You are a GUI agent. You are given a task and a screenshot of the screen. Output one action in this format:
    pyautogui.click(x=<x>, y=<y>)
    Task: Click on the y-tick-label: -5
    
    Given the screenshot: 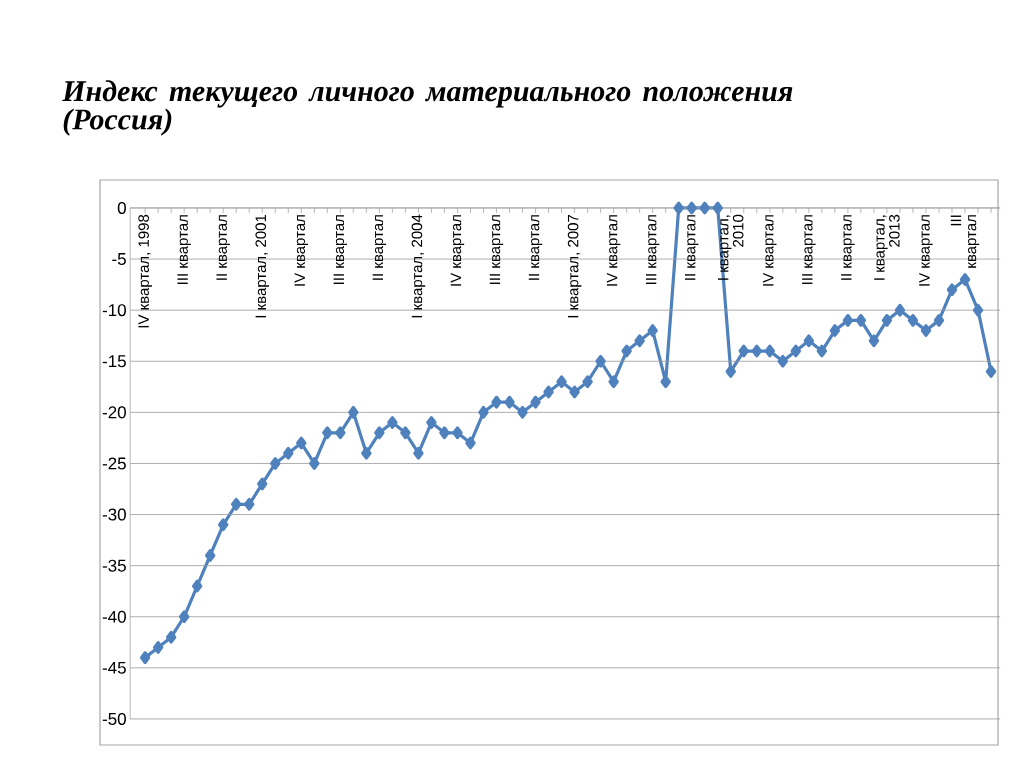 What is the action you would take?
    pyautogui.click(x=119, y=259)
    